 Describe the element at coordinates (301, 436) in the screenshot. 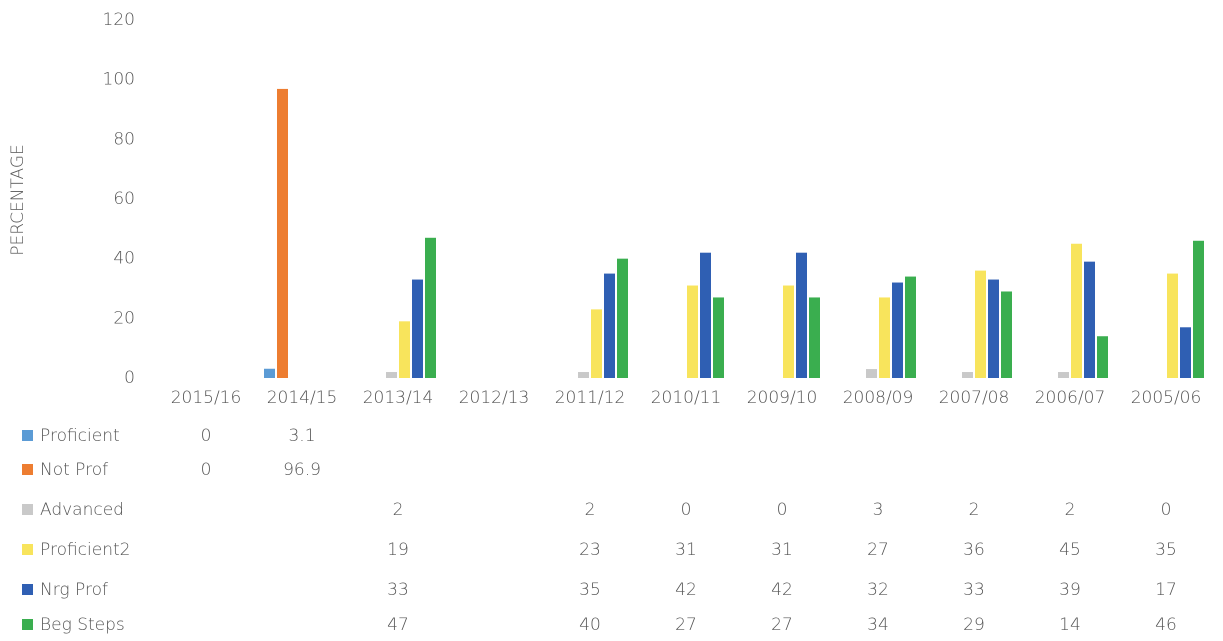

I see `table-value: 3.1` at that location.